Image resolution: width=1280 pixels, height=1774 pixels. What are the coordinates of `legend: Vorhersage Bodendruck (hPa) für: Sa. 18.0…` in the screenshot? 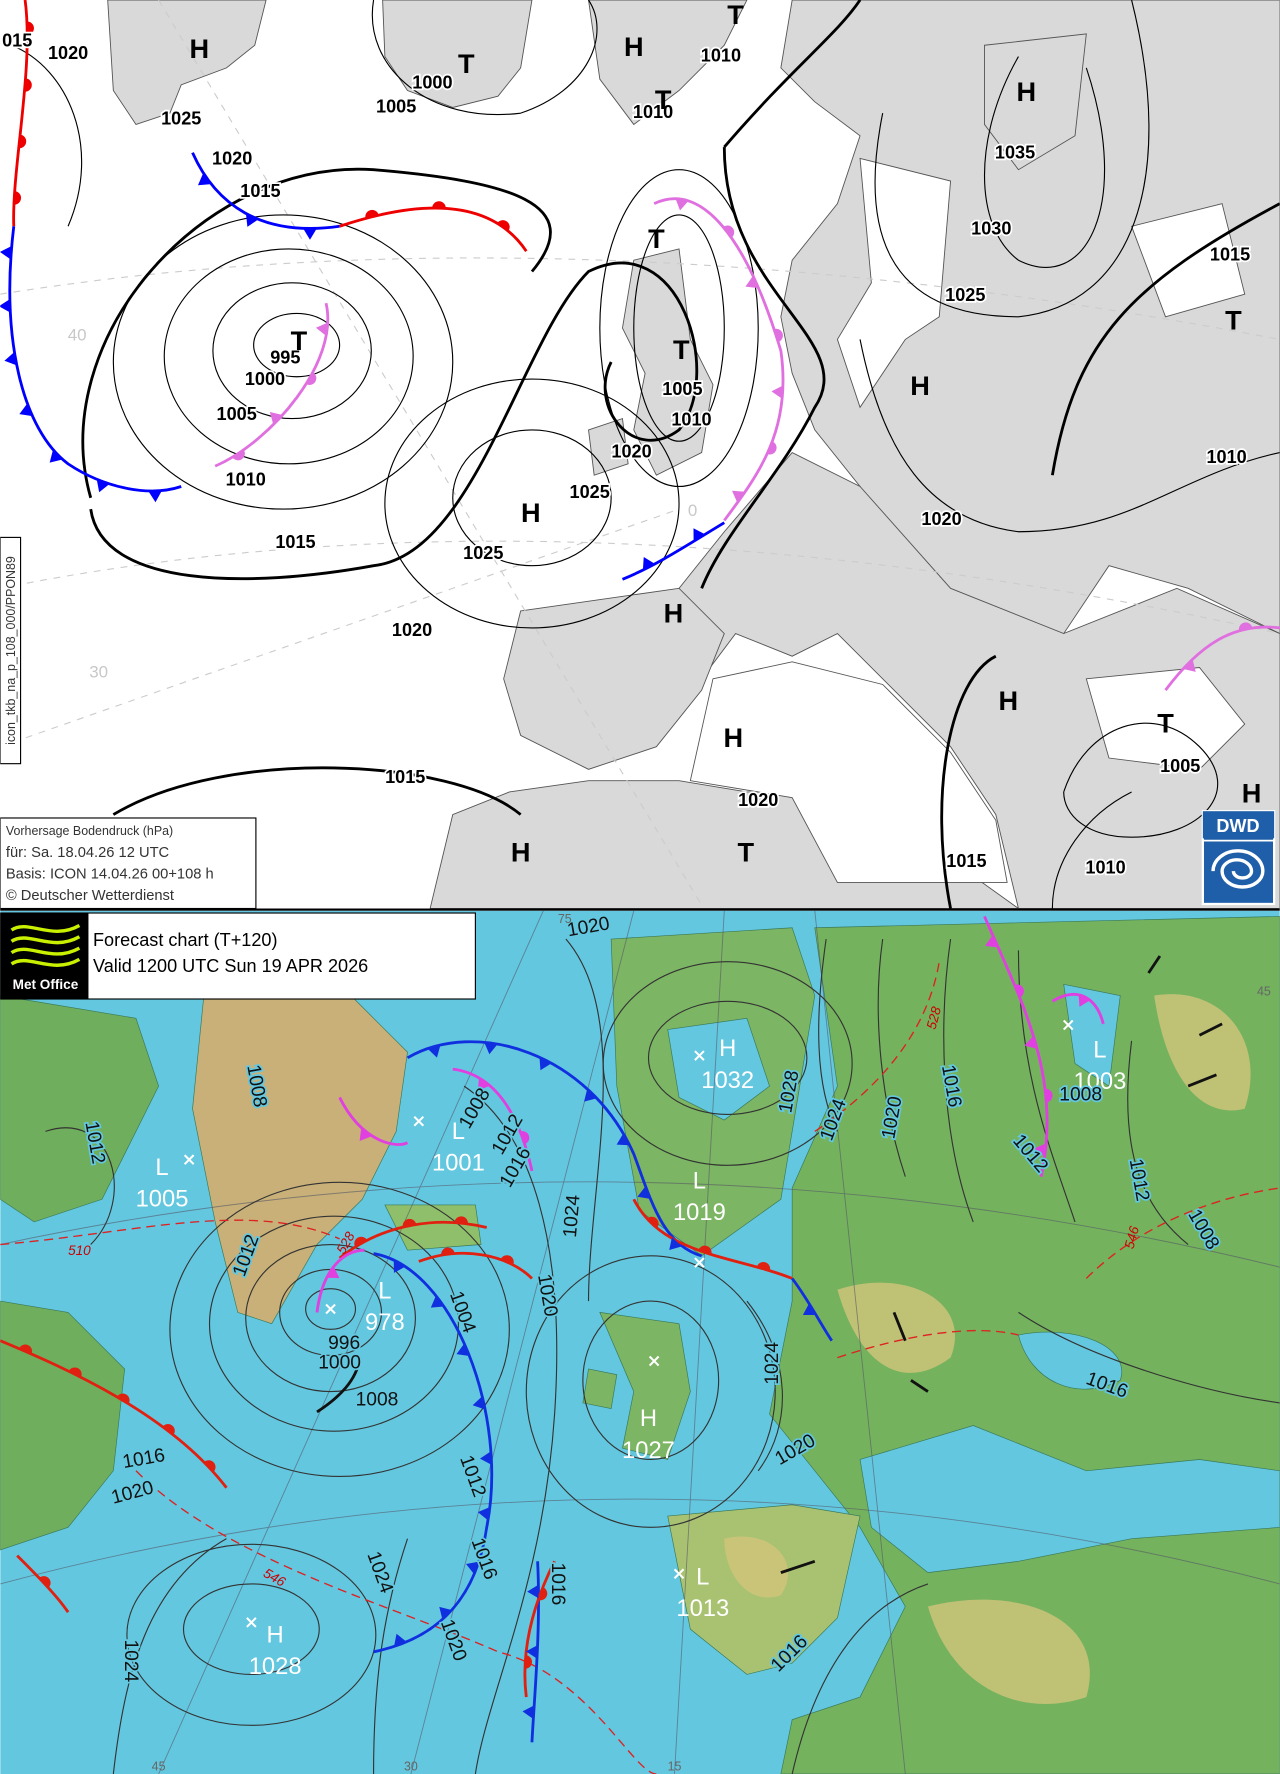 It's located at (110, 864).